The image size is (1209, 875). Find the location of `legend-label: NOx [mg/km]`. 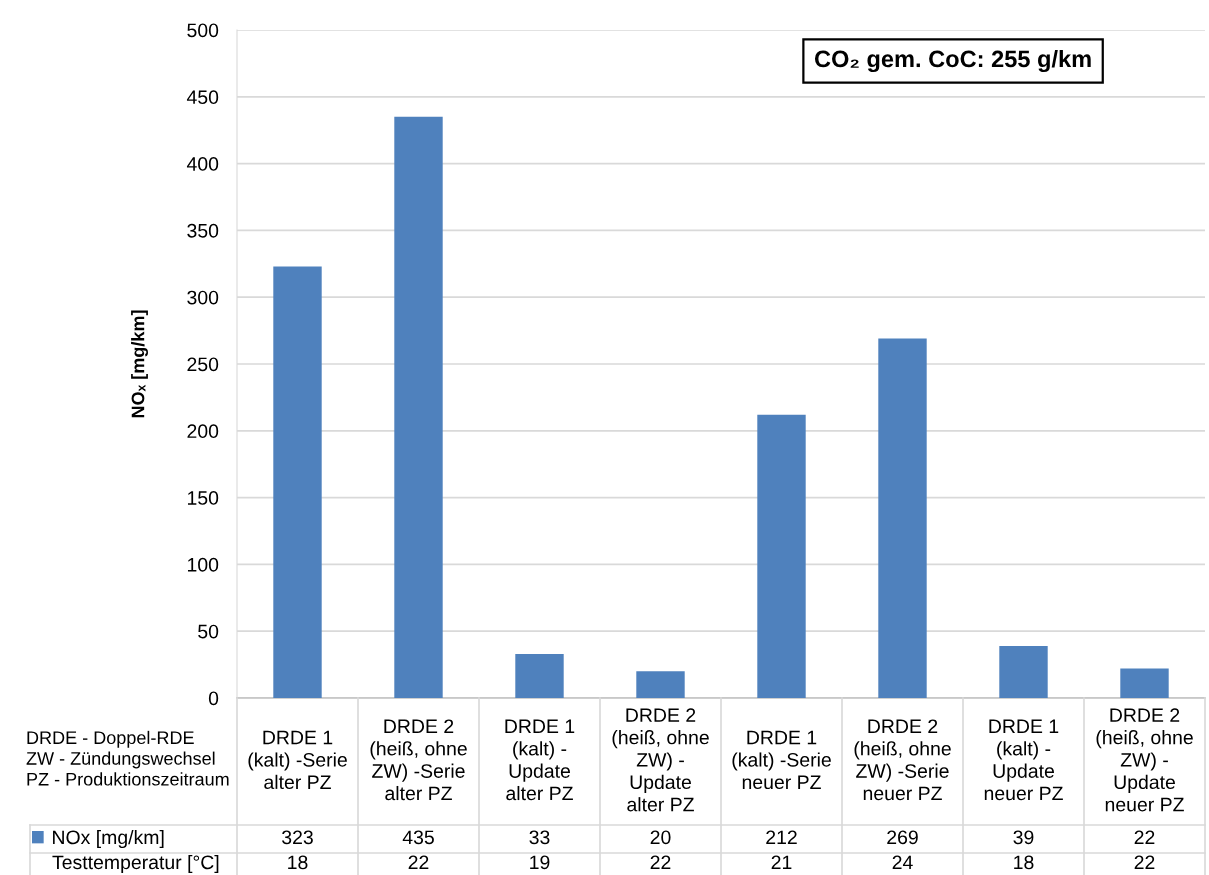

legend-label: NOx [mg/km] is located at coordinates (108, 839).